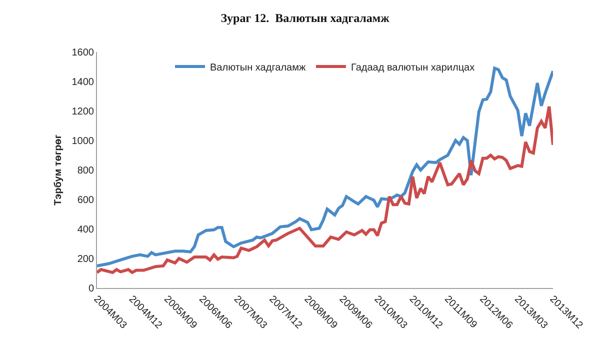  Describe the element at coordinates (412, 68) in the screenshot. I see `legend-label: Гадаад валютын харилцах` at that location.